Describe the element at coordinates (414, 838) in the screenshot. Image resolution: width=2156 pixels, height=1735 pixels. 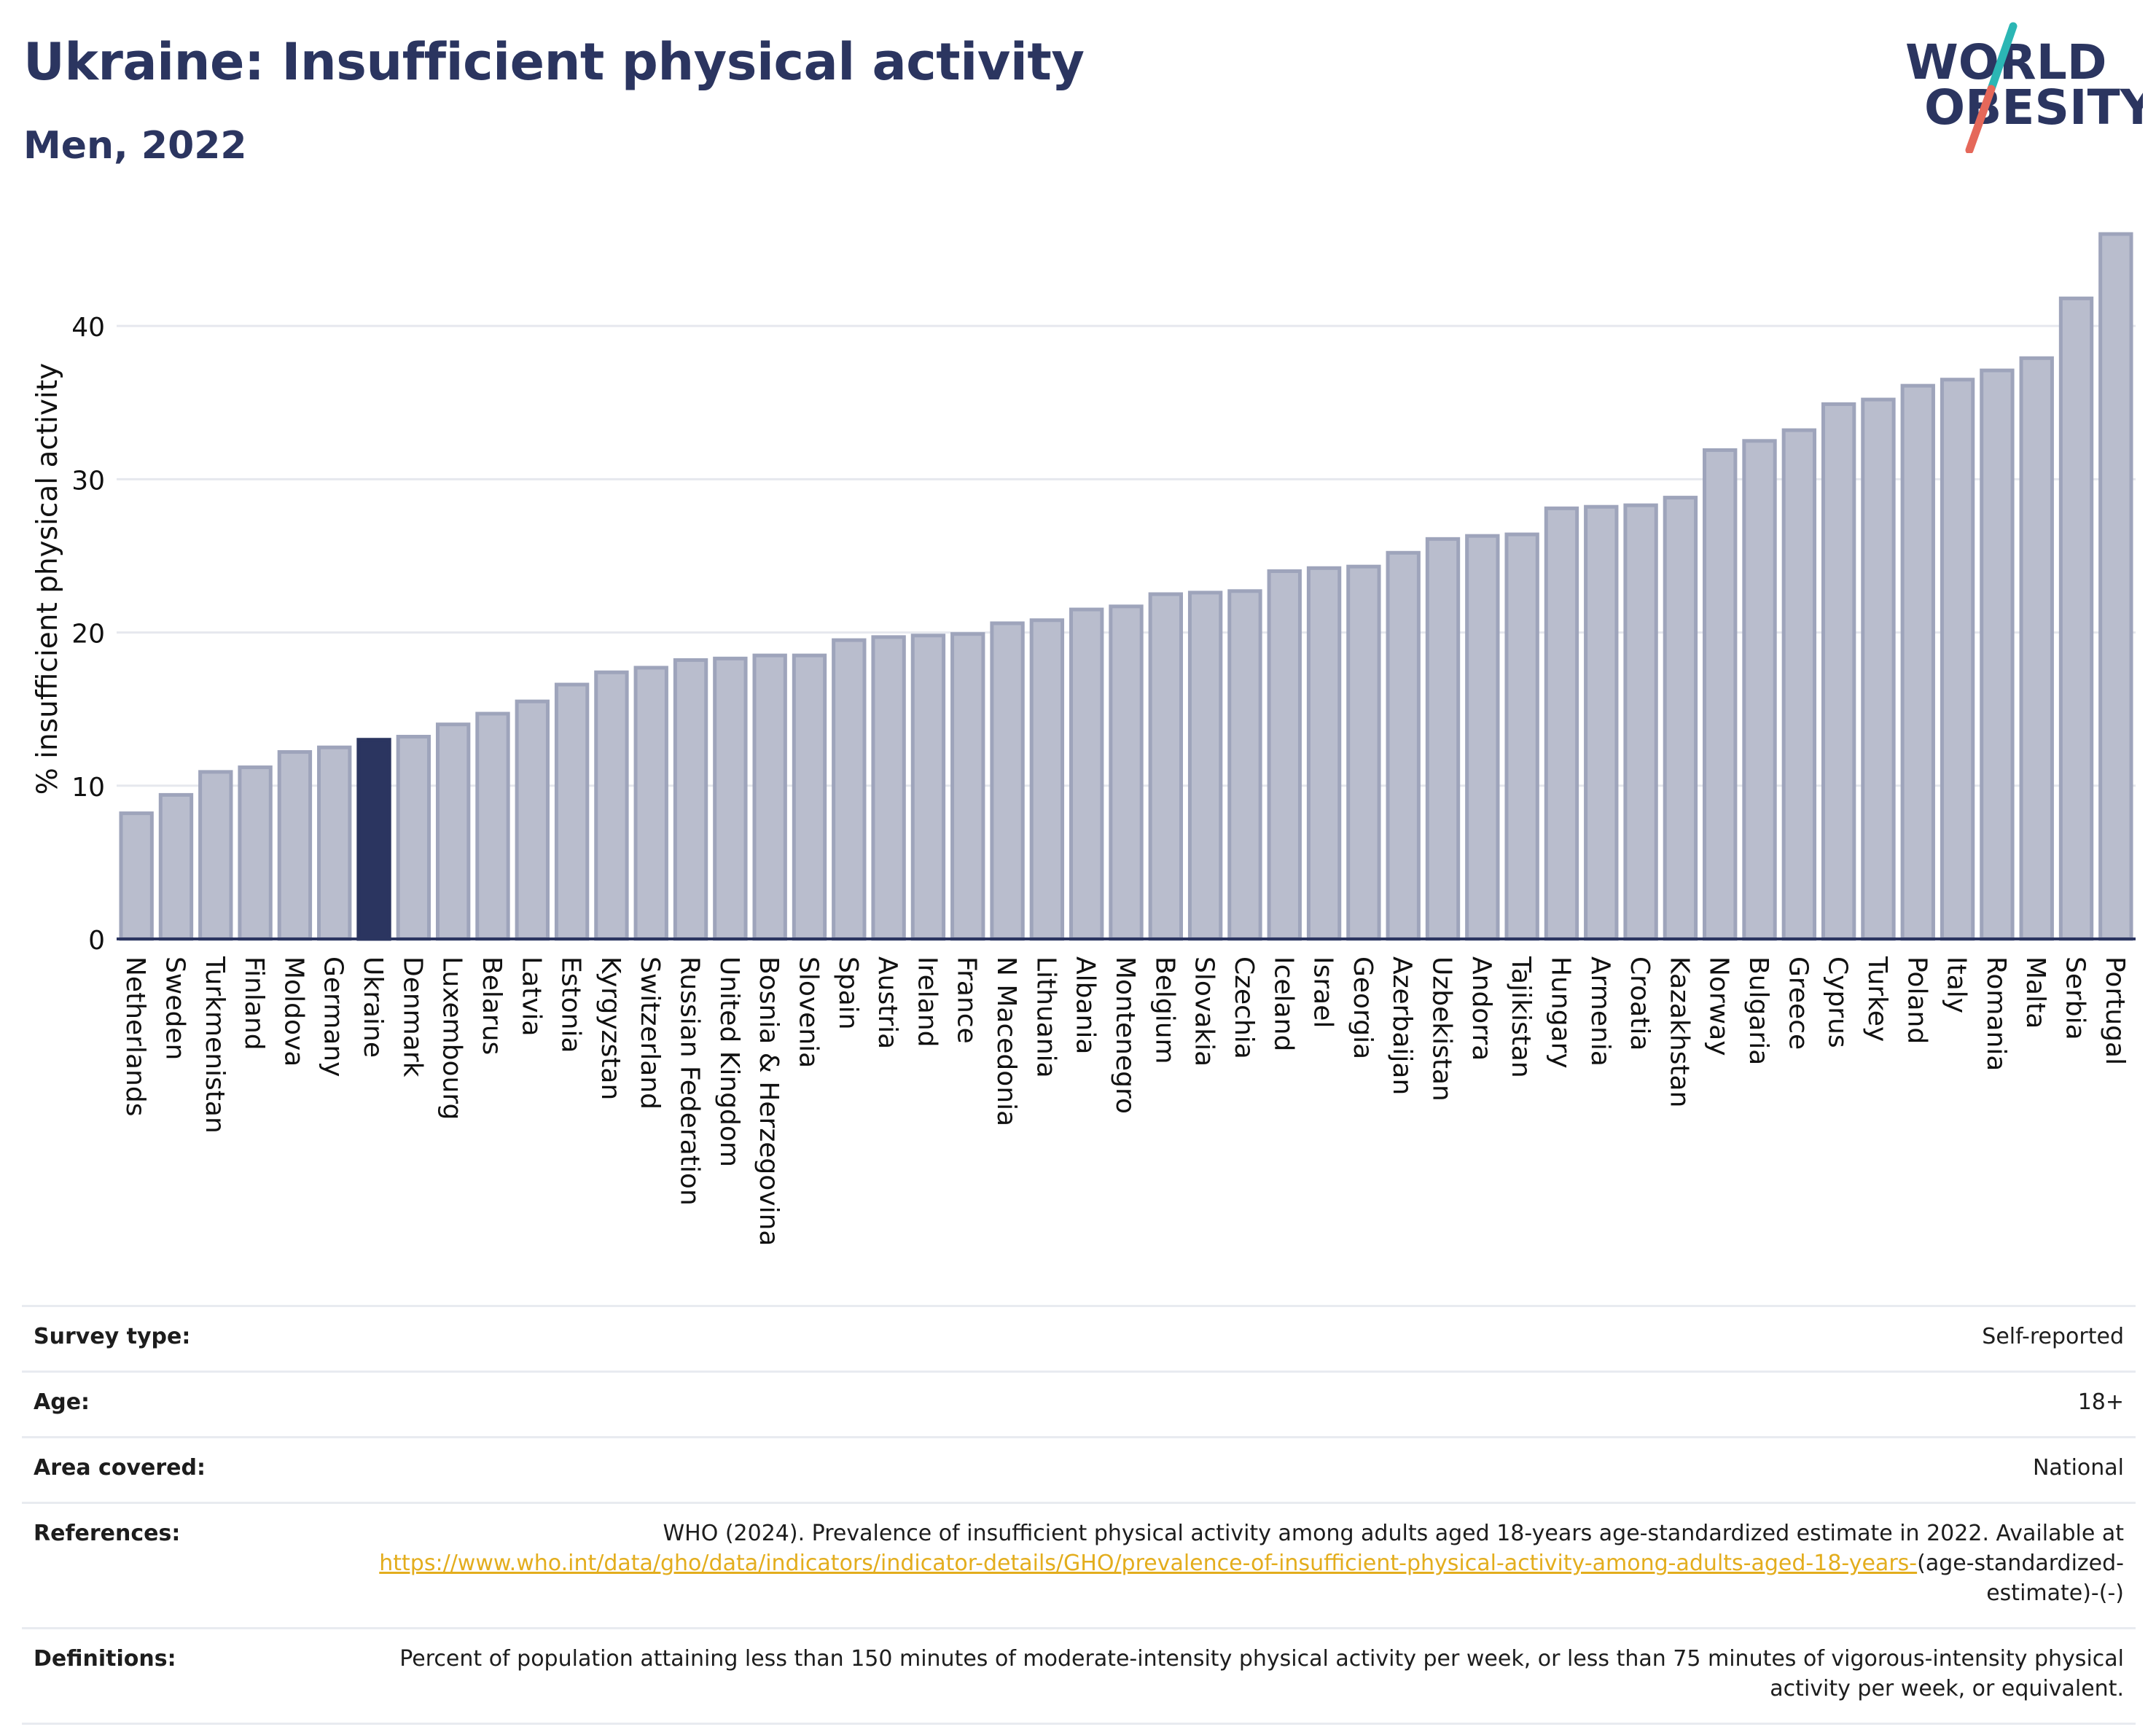
I see `bar-denmark` at that location.